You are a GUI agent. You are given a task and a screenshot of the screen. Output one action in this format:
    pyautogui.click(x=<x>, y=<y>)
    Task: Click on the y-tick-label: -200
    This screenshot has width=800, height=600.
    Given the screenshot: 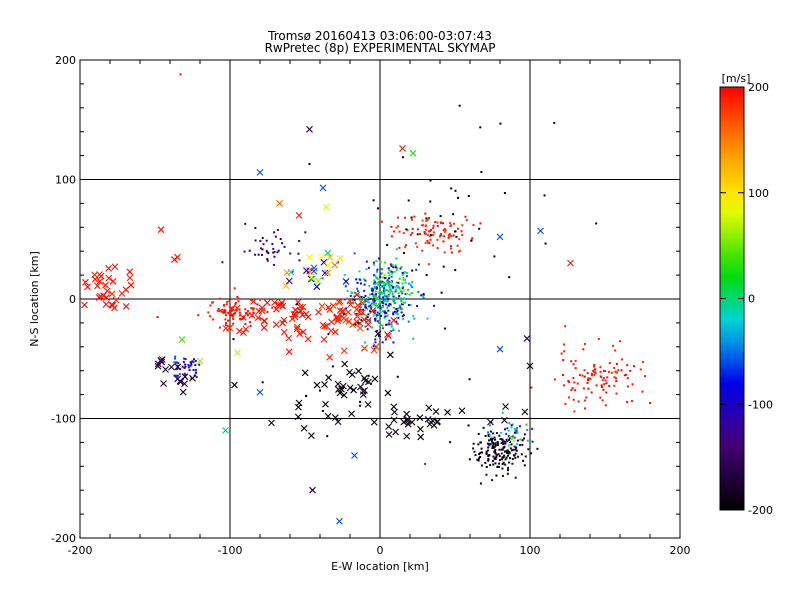 What is the action you would take?
    pyautogui.click(x=63, y=538)
    